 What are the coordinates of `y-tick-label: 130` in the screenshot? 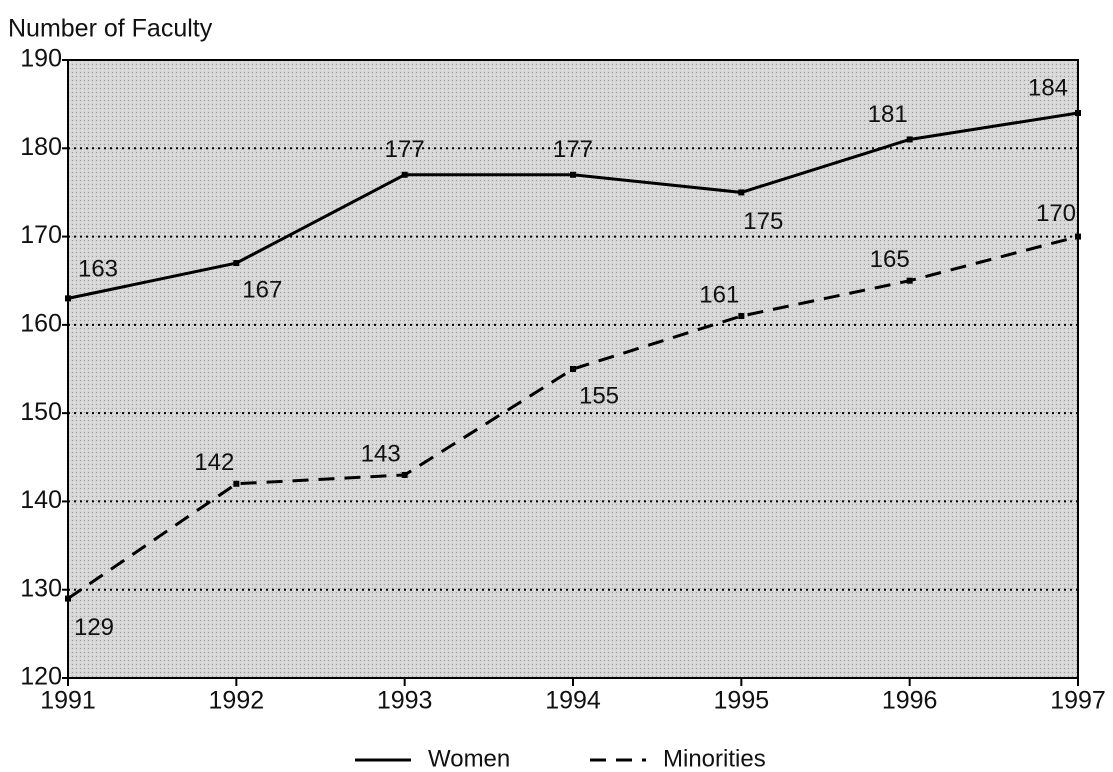 It's located at (41, 588).